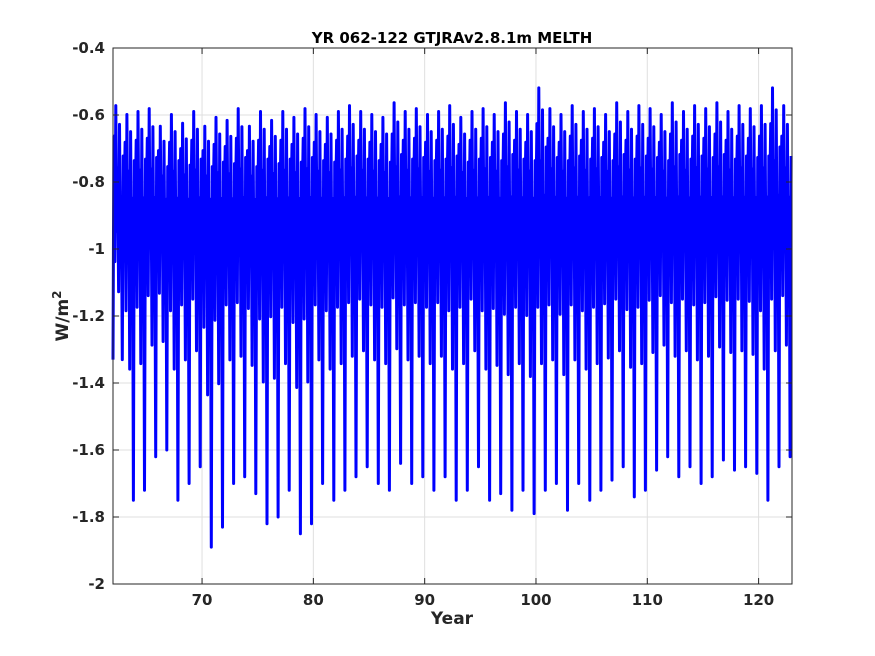 This screenshot has height=656, width=875. I want to click on x-tick-label: 100, so click(535, 600).